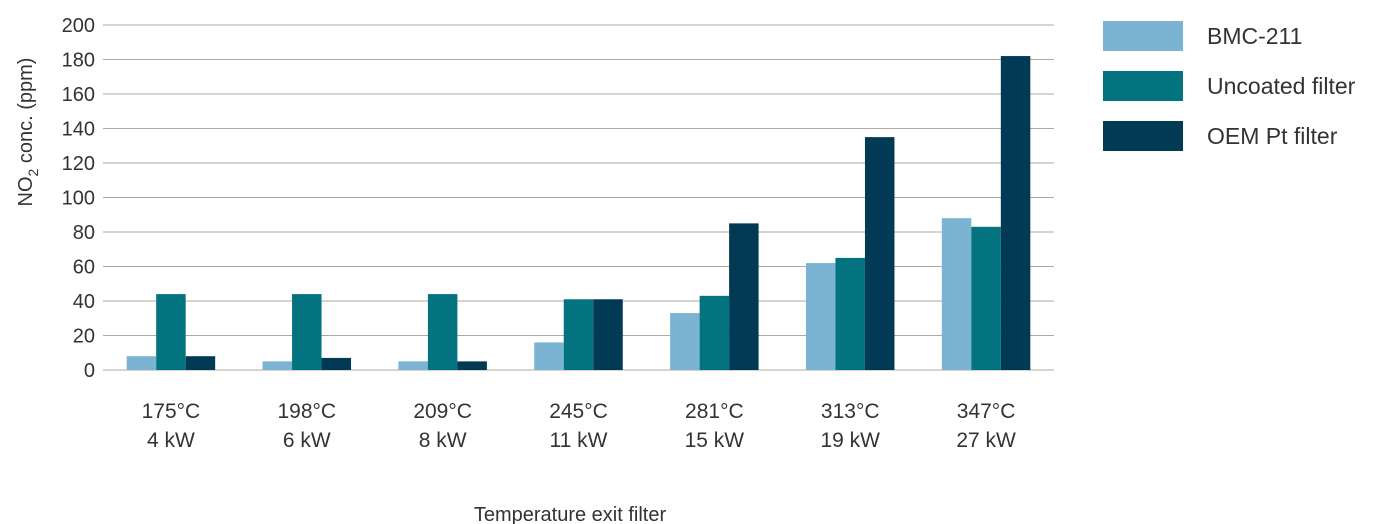  I want to click on legend-label: BMC-211, so click(1254, 36).